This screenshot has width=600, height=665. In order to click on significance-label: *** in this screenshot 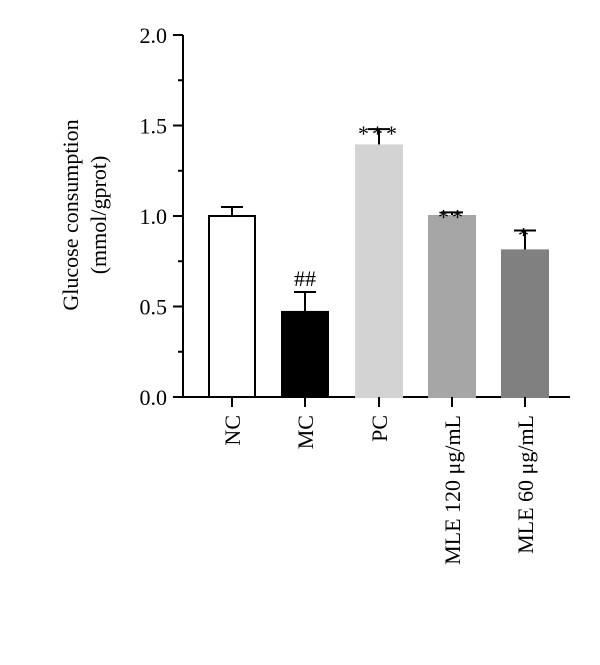, I will do `click(379, 133)`.